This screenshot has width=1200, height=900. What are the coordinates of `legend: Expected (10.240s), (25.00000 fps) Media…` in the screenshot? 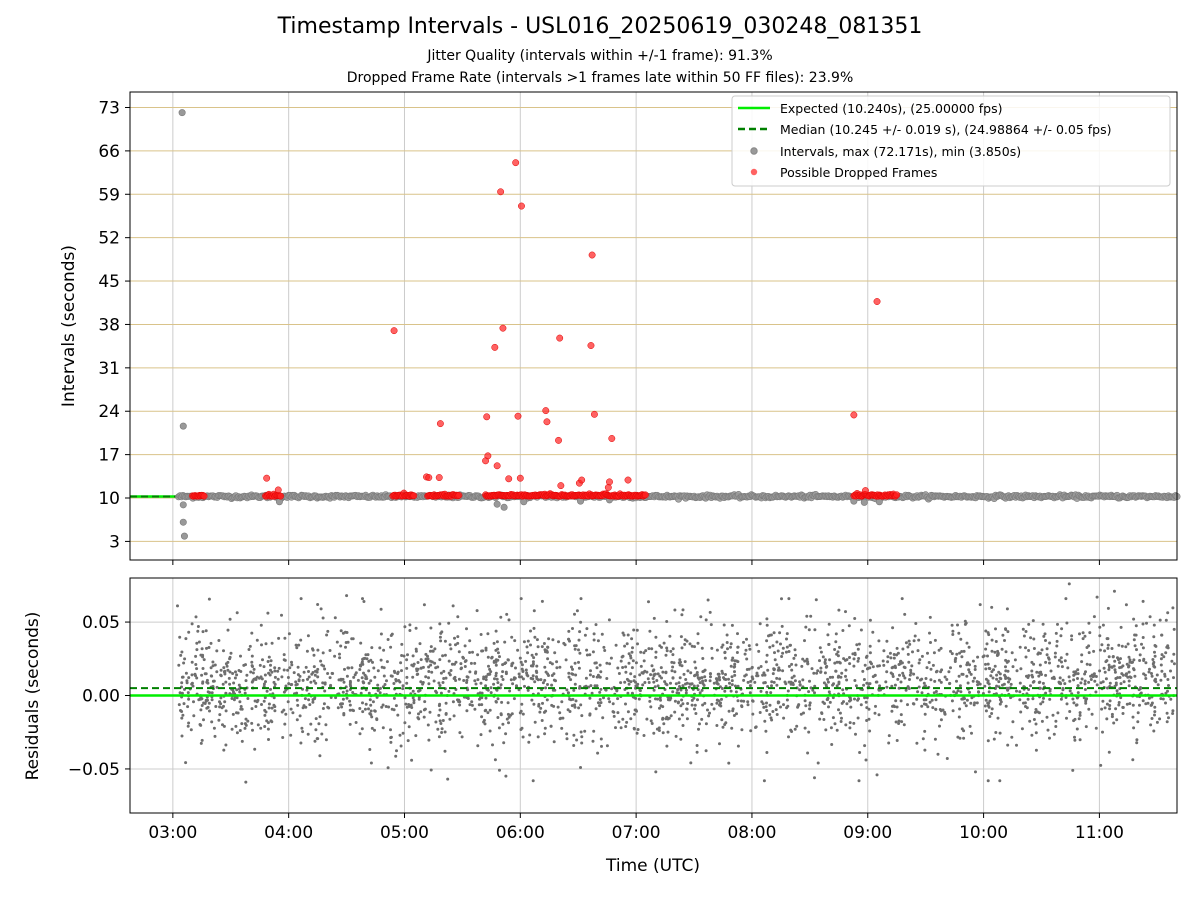 It's located at (951, 141).